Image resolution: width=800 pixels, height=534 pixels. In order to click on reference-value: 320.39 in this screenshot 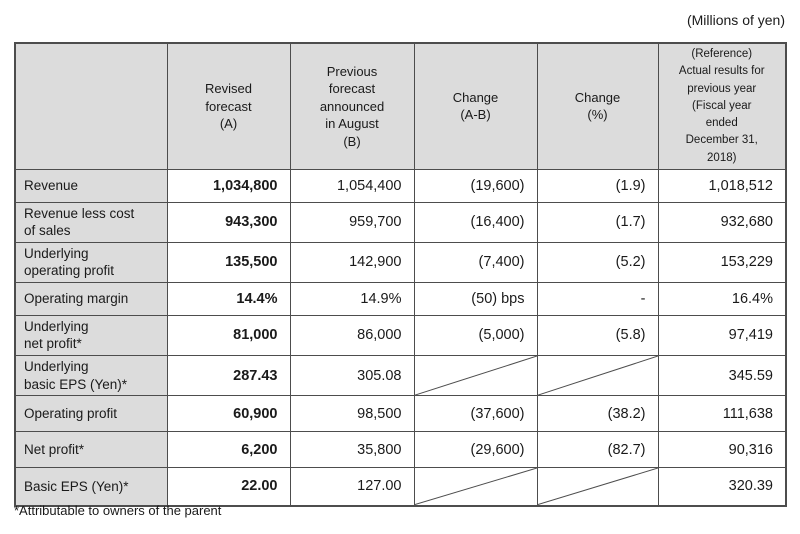, I will do `click(722, 487)`.